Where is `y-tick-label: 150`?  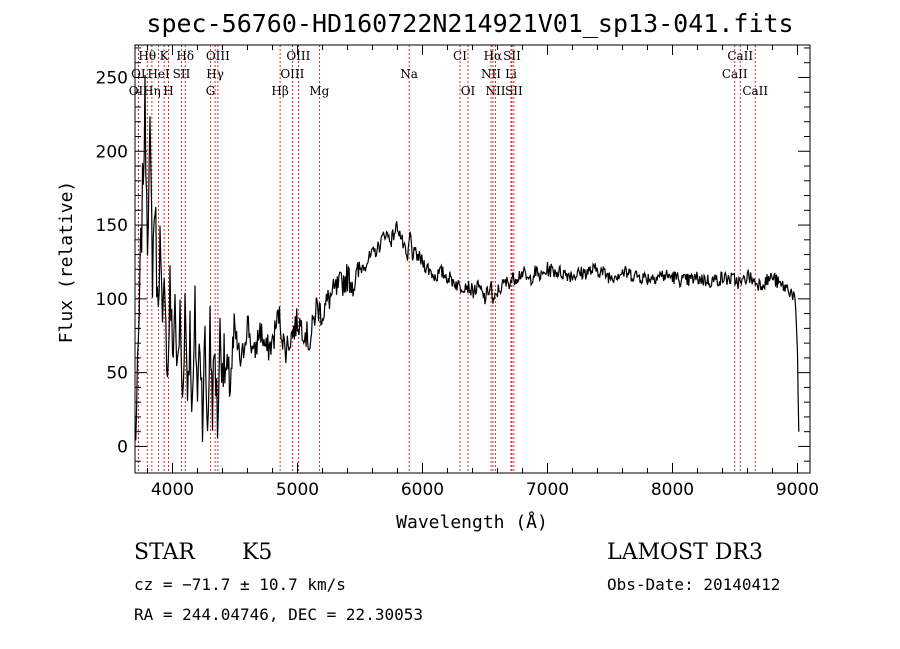
y-tick-label: 150 is located at coordinates (112, 226).